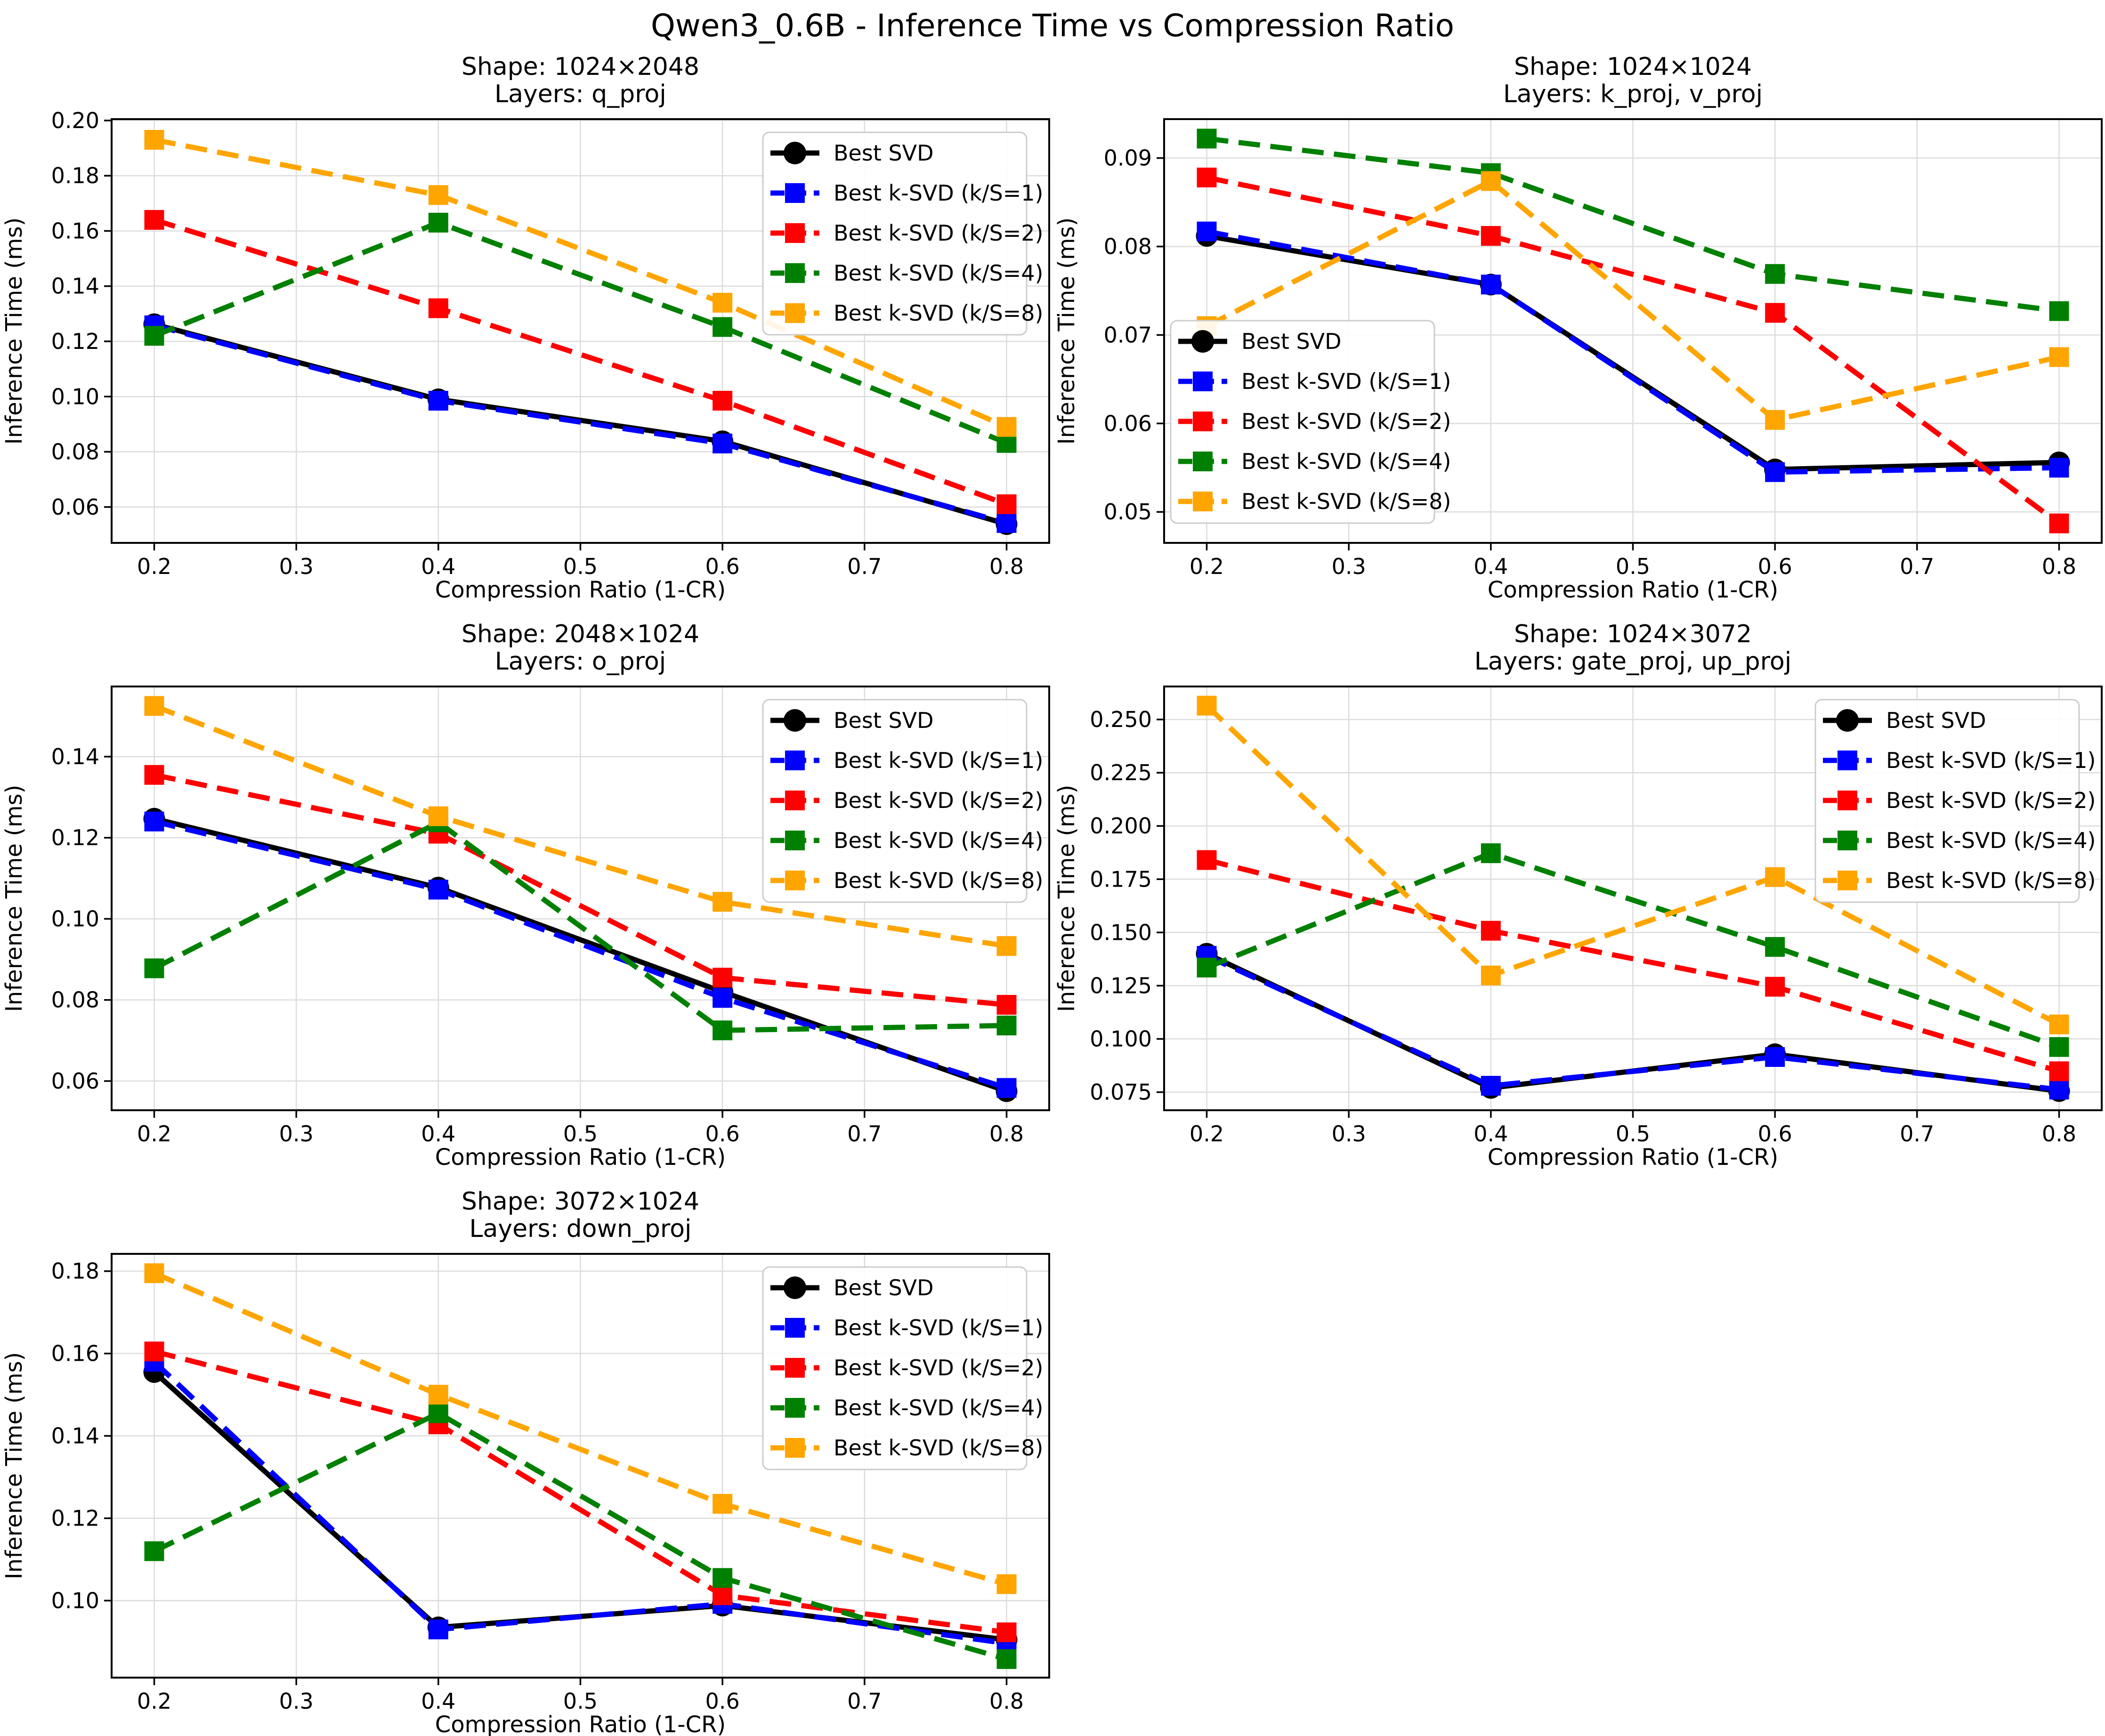 The width and height of the screenshot is (2105, 1736). Describe the element at coordinates (1121, 719) in the screenshot. I see `svg-text: 0.250` at that location.